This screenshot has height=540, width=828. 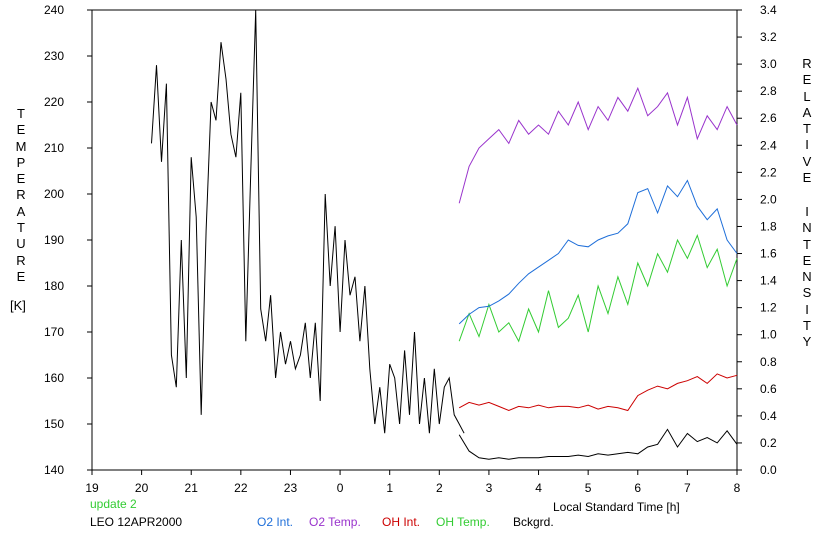 What do you see at coordinates (538, 488) in the screenshot?
I see `x-tick-label: 4` at bounding box center [538, 488].